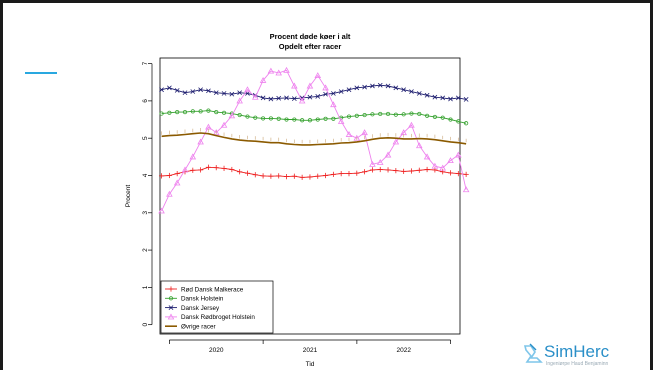  I want to click on slide-border-top, so click(326, 1).